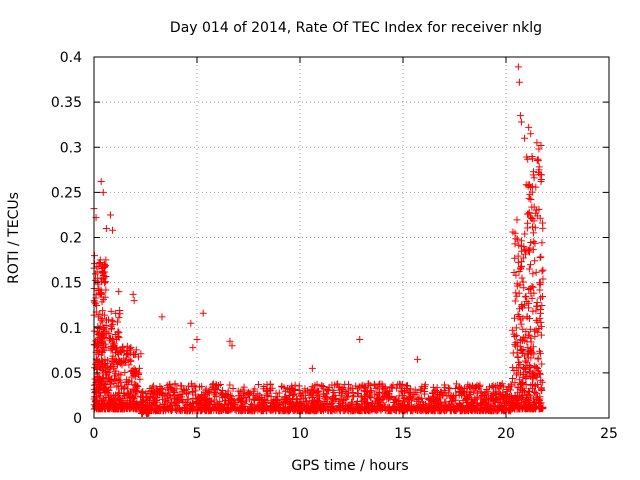  What do you see at coordinates (94, 434) in the screenshot?
I see `x-tick-label: 0` at bounding box center [94, 434].